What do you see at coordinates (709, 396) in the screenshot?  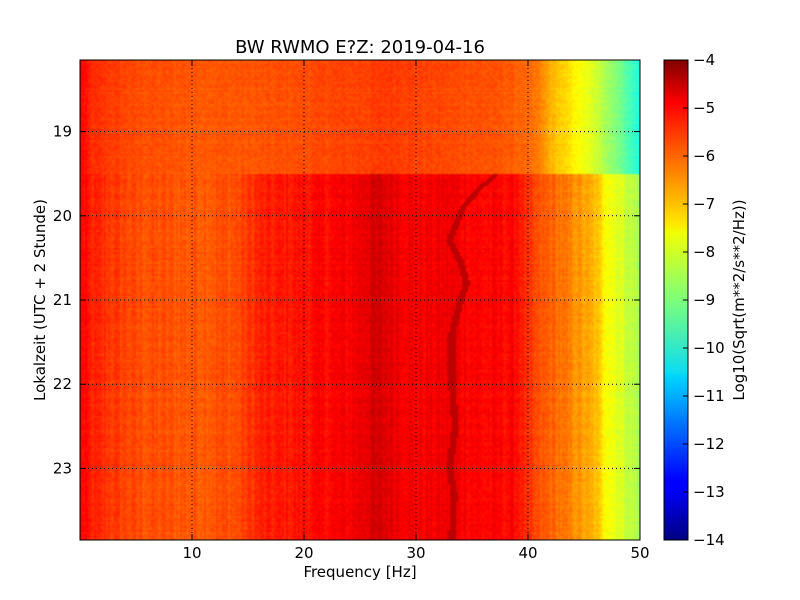 I see `colorbar-tick-label: −11` at bounding box center [709, 396].